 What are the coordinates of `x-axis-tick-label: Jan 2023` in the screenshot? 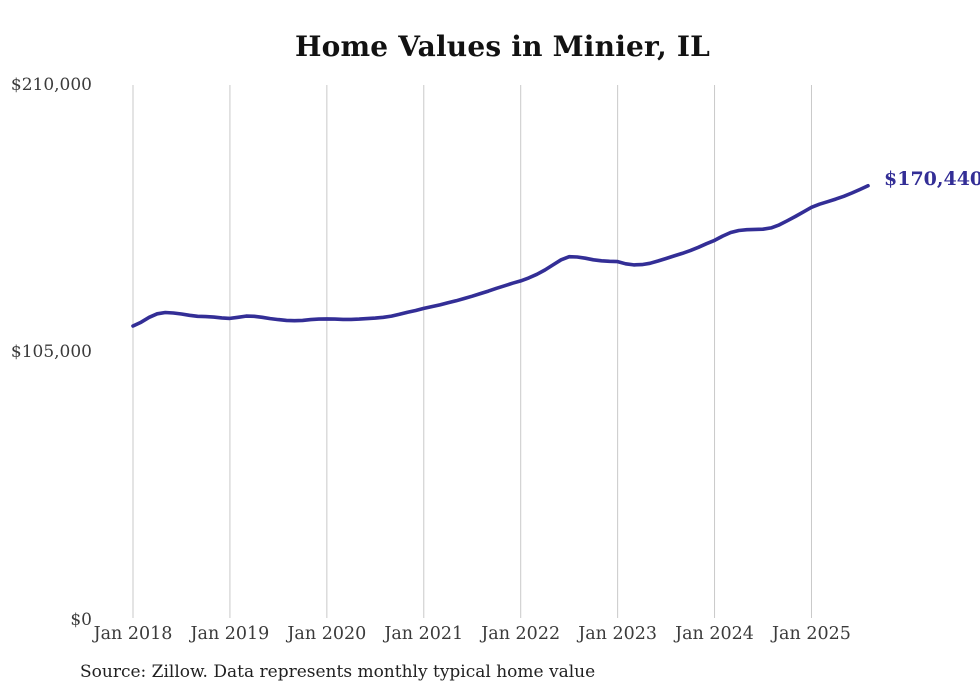 It's located at (618, 634).